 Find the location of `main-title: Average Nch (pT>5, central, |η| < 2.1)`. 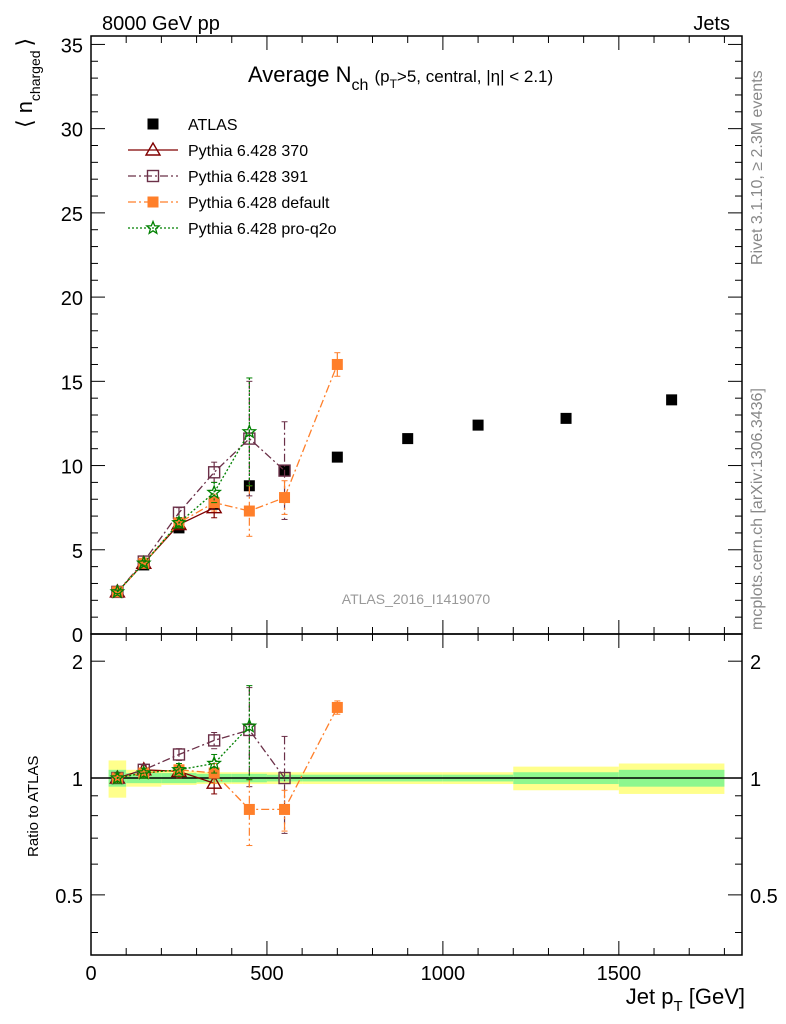

main-title: Average Nch (pT>5, central, |η| < 2.1) is located at coordinates (400, 78).